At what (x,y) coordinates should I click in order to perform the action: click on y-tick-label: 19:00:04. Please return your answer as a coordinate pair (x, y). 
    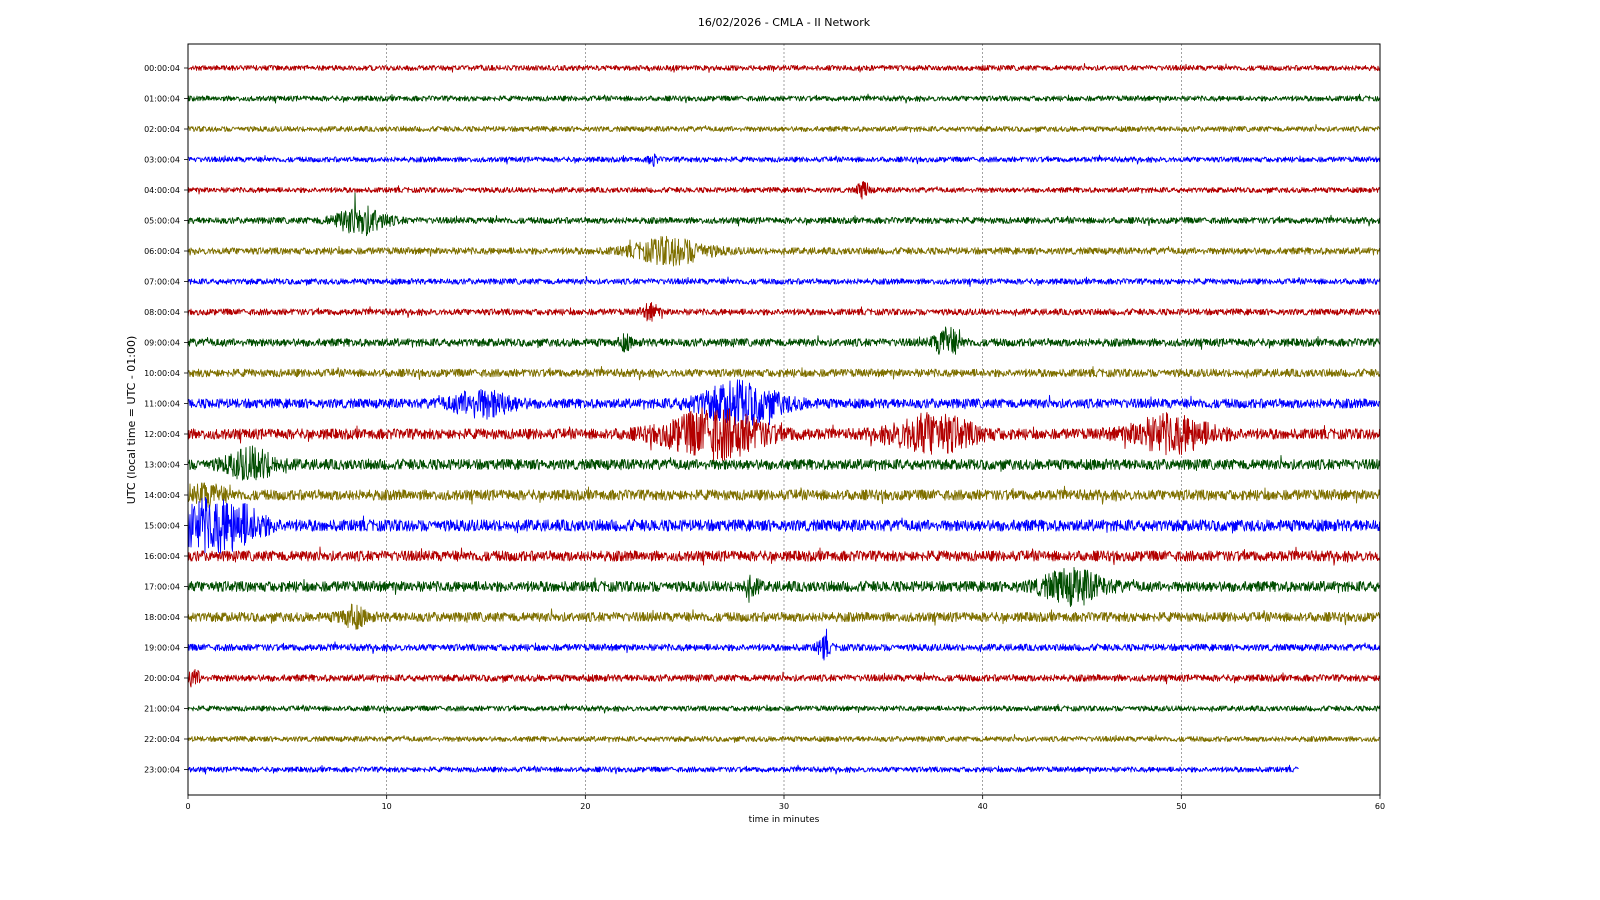
    Looking at the image, I should click on (162, 648).